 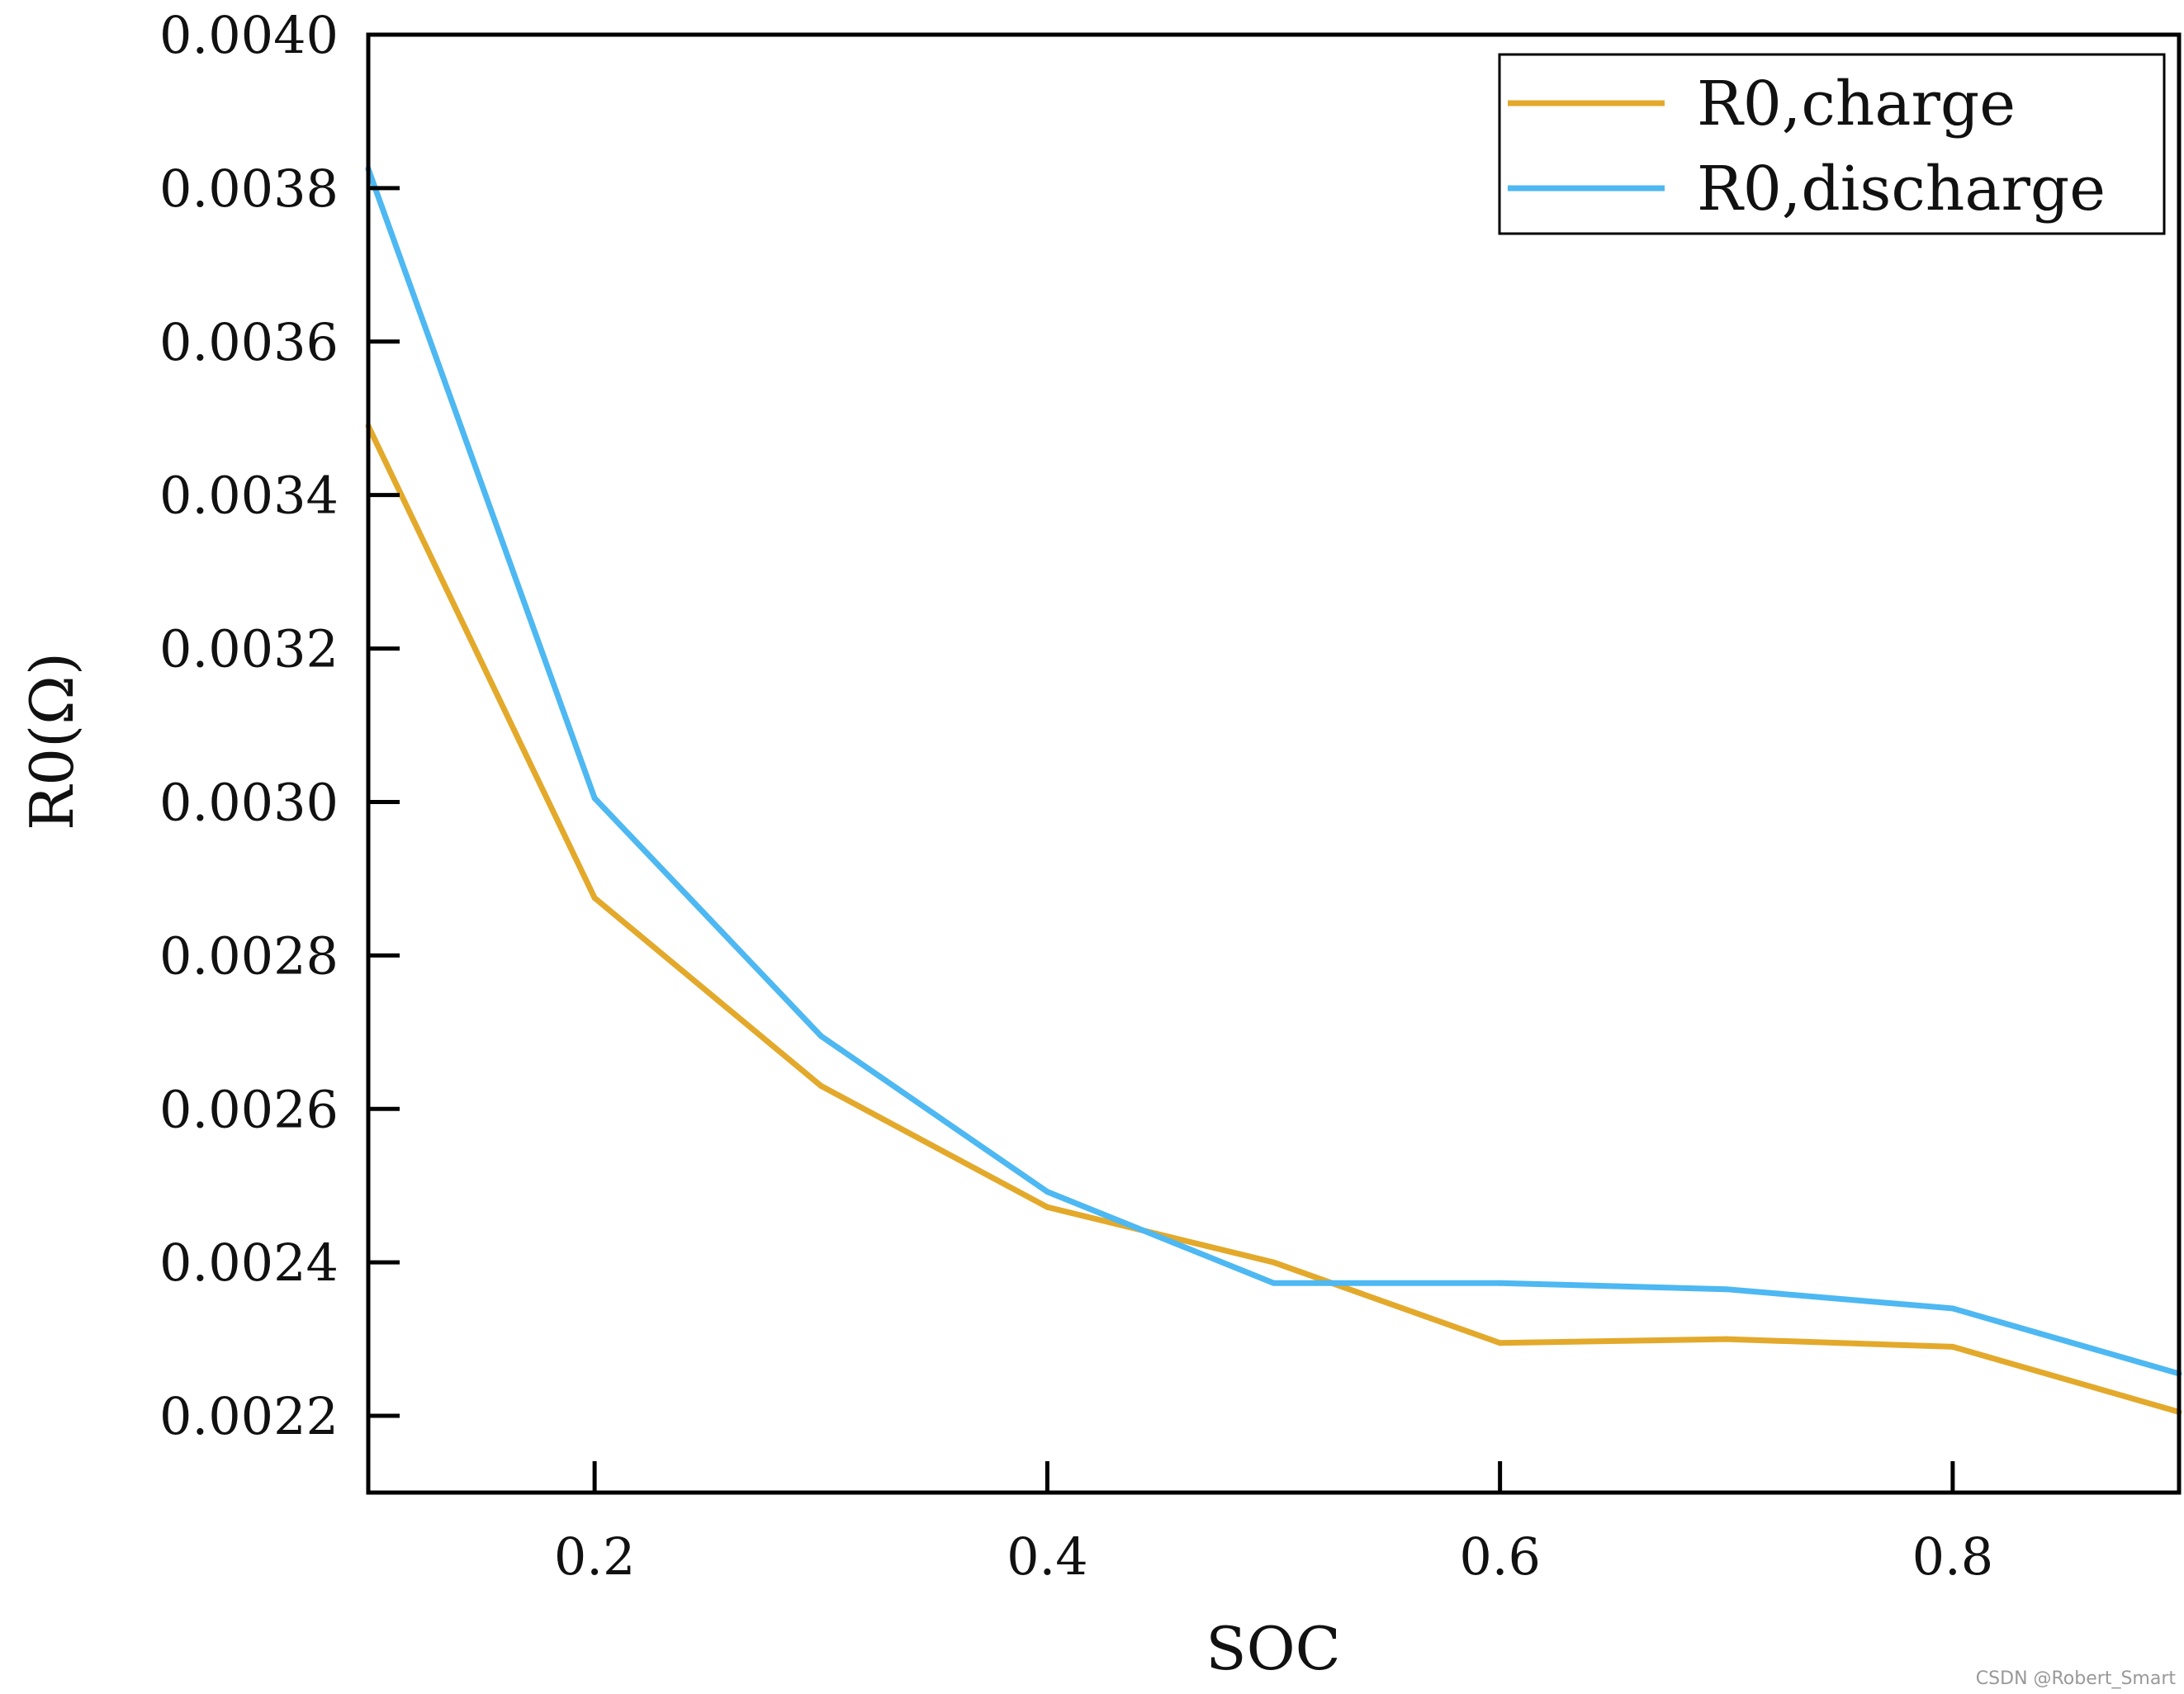 What do you see at coordinates (1500, 1556) in the screenshot?
I see `x-tick-label: 0.6` at bounding box center [1500, 1556].